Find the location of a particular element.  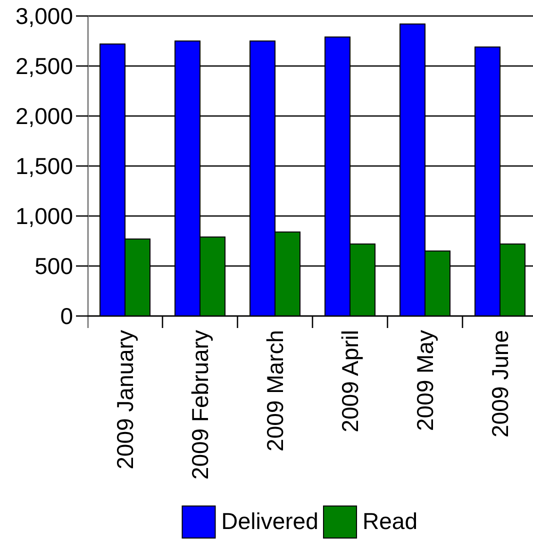

legend-label: Read is located at coordinates (390, 521).